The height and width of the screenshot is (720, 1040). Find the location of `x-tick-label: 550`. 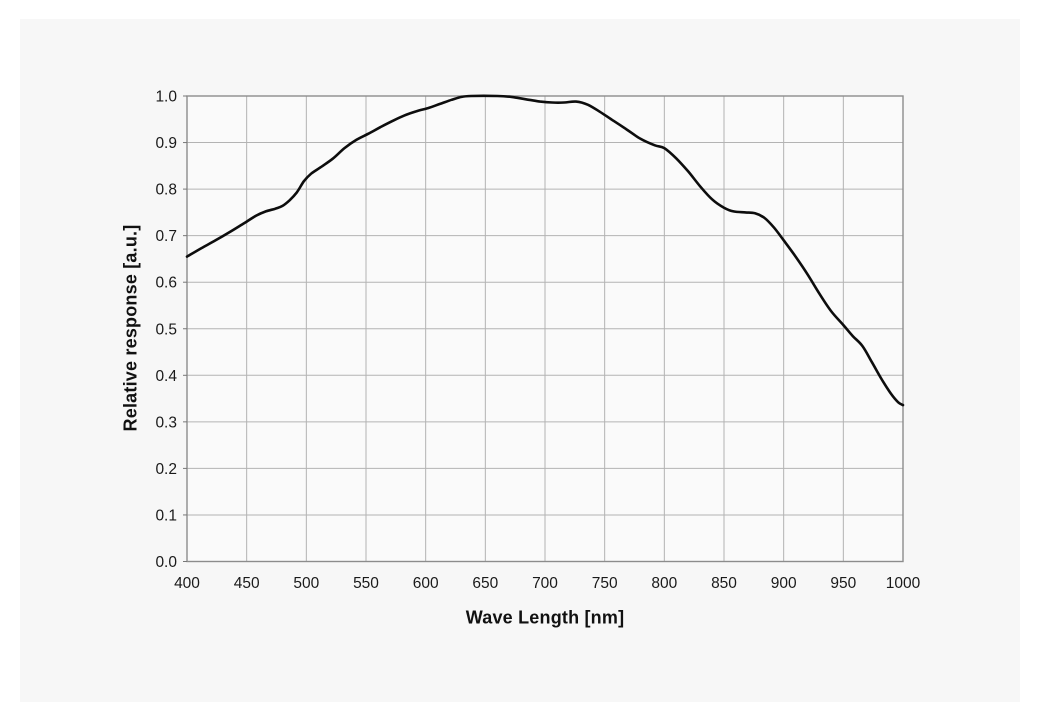

x-tick-label: 550 is located at coordinates (366, 583).